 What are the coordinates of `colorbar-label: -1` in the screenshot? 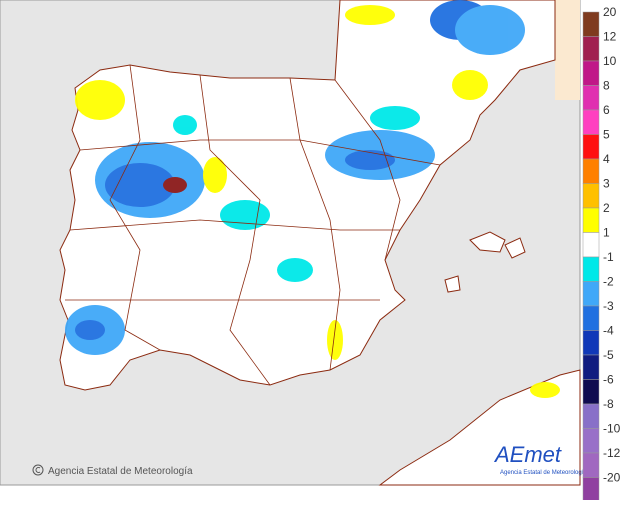 It's located at (608, 257).